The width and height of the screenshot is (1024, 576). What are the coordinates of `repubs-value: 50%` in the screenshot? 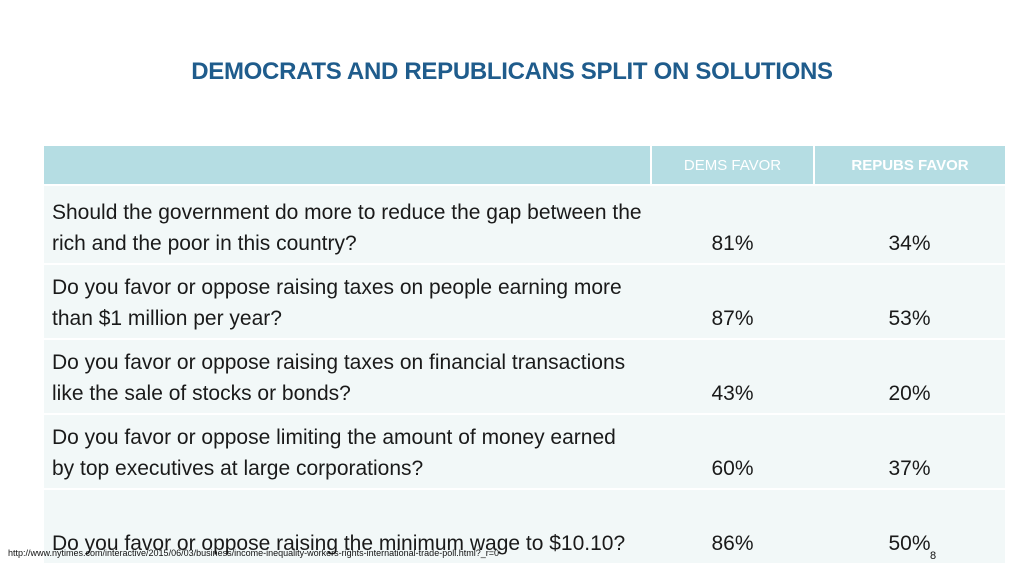 It's located at (909, 525).